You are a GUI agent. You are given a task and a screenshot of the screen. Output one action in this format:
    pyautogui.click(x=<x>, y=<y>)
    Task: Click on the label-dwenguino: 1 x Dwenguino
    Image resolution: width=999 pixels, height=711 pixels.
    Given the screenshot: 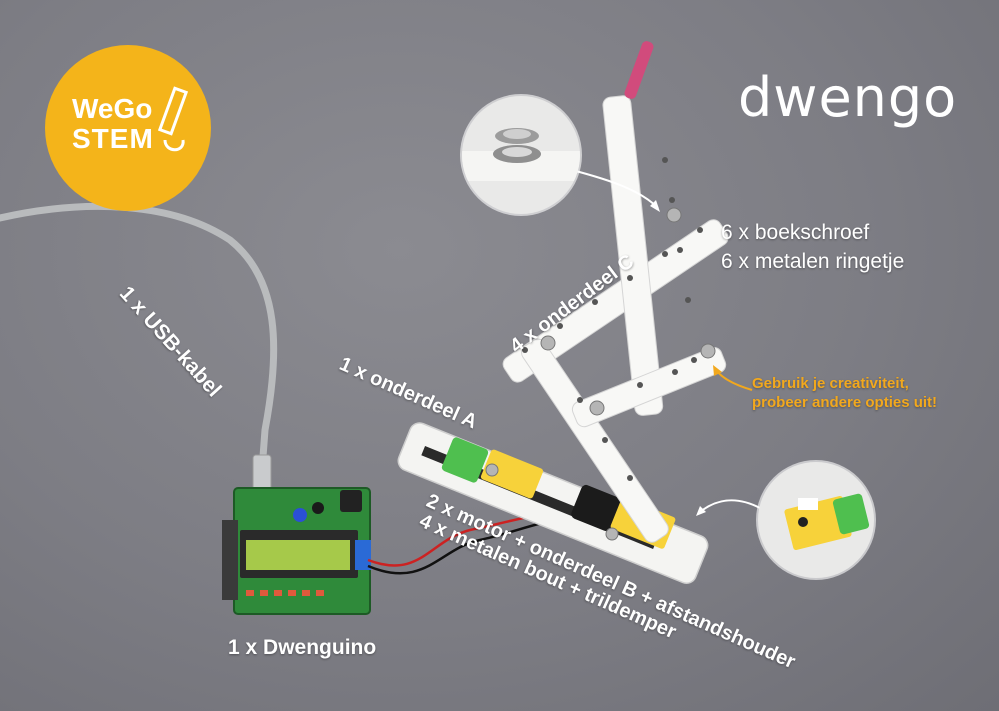 What is the action you would take?
    pyautogui.click(x=302, y=647)
    